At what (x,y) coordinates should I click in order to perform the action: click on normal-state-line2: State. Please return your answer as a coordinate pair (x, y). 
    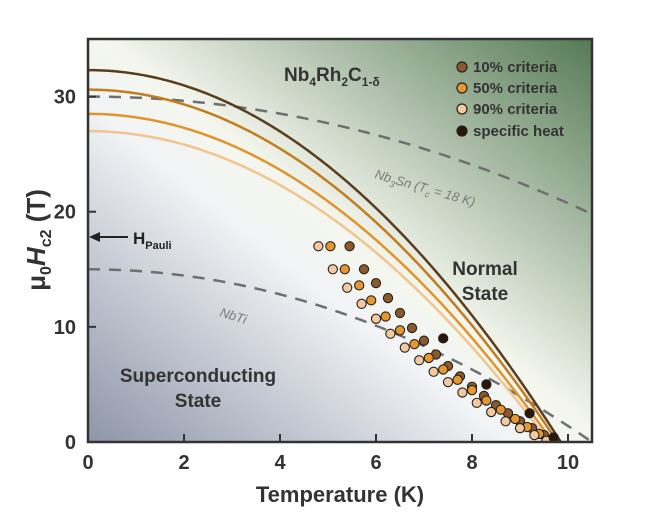
    Looking at the image, I should click on (485, 294).